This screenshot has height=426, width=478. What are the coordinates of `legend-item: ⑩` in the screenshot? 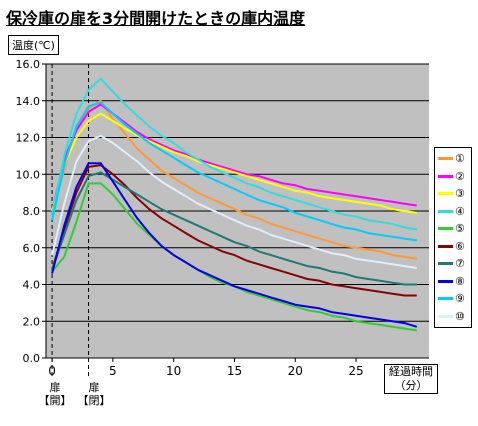 It's located at (455, 316).